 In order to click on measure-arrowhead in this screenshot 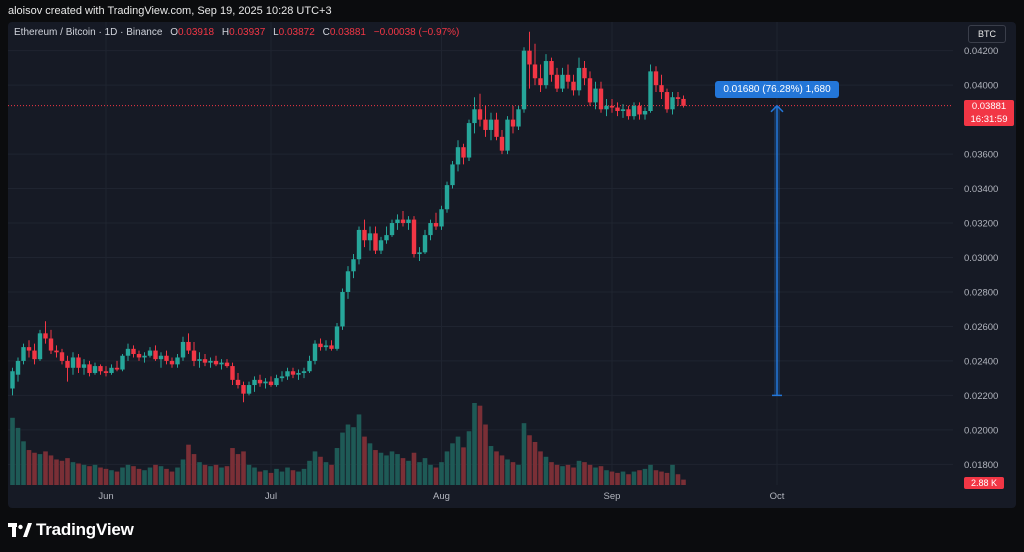, I will do `click(777, 108)`.